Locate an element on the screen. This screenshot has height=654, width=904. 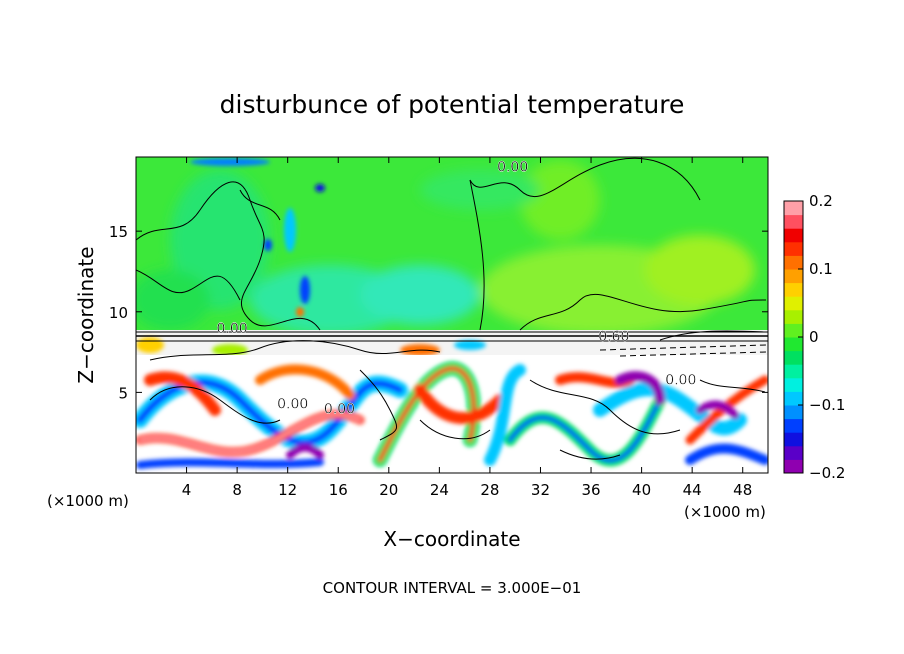
colorbar: 0.2 0.1 0 −0.1 −0.2 is located at coordinates (814, 337).